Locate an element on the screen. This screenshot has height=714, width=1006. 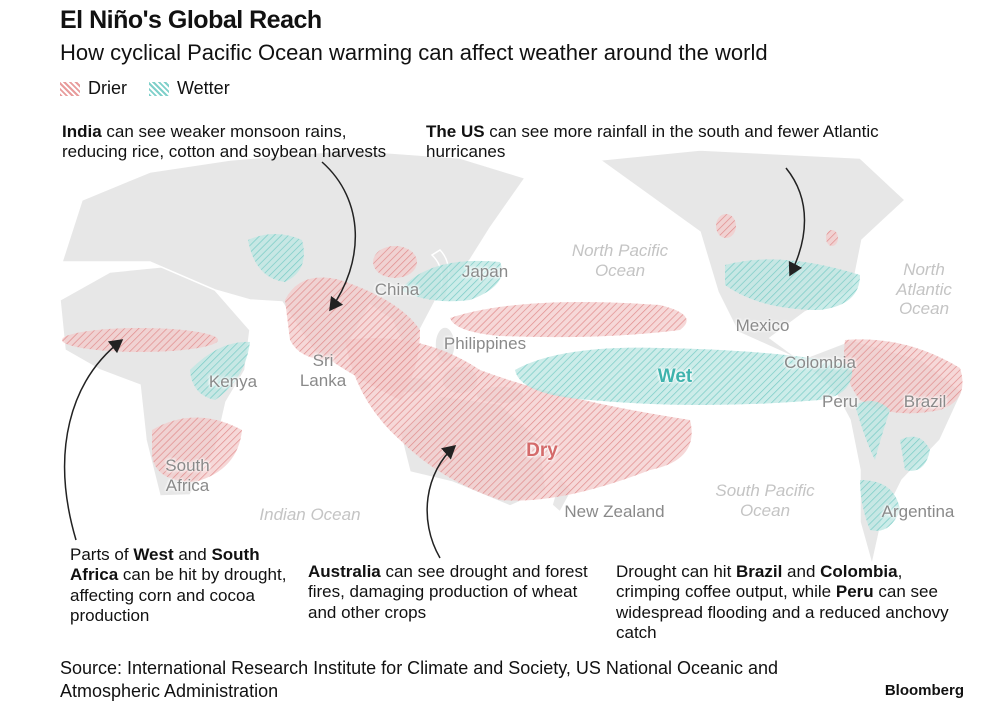
annotation-text: , crimping coffee output, while is located at coordinates (759, 582).